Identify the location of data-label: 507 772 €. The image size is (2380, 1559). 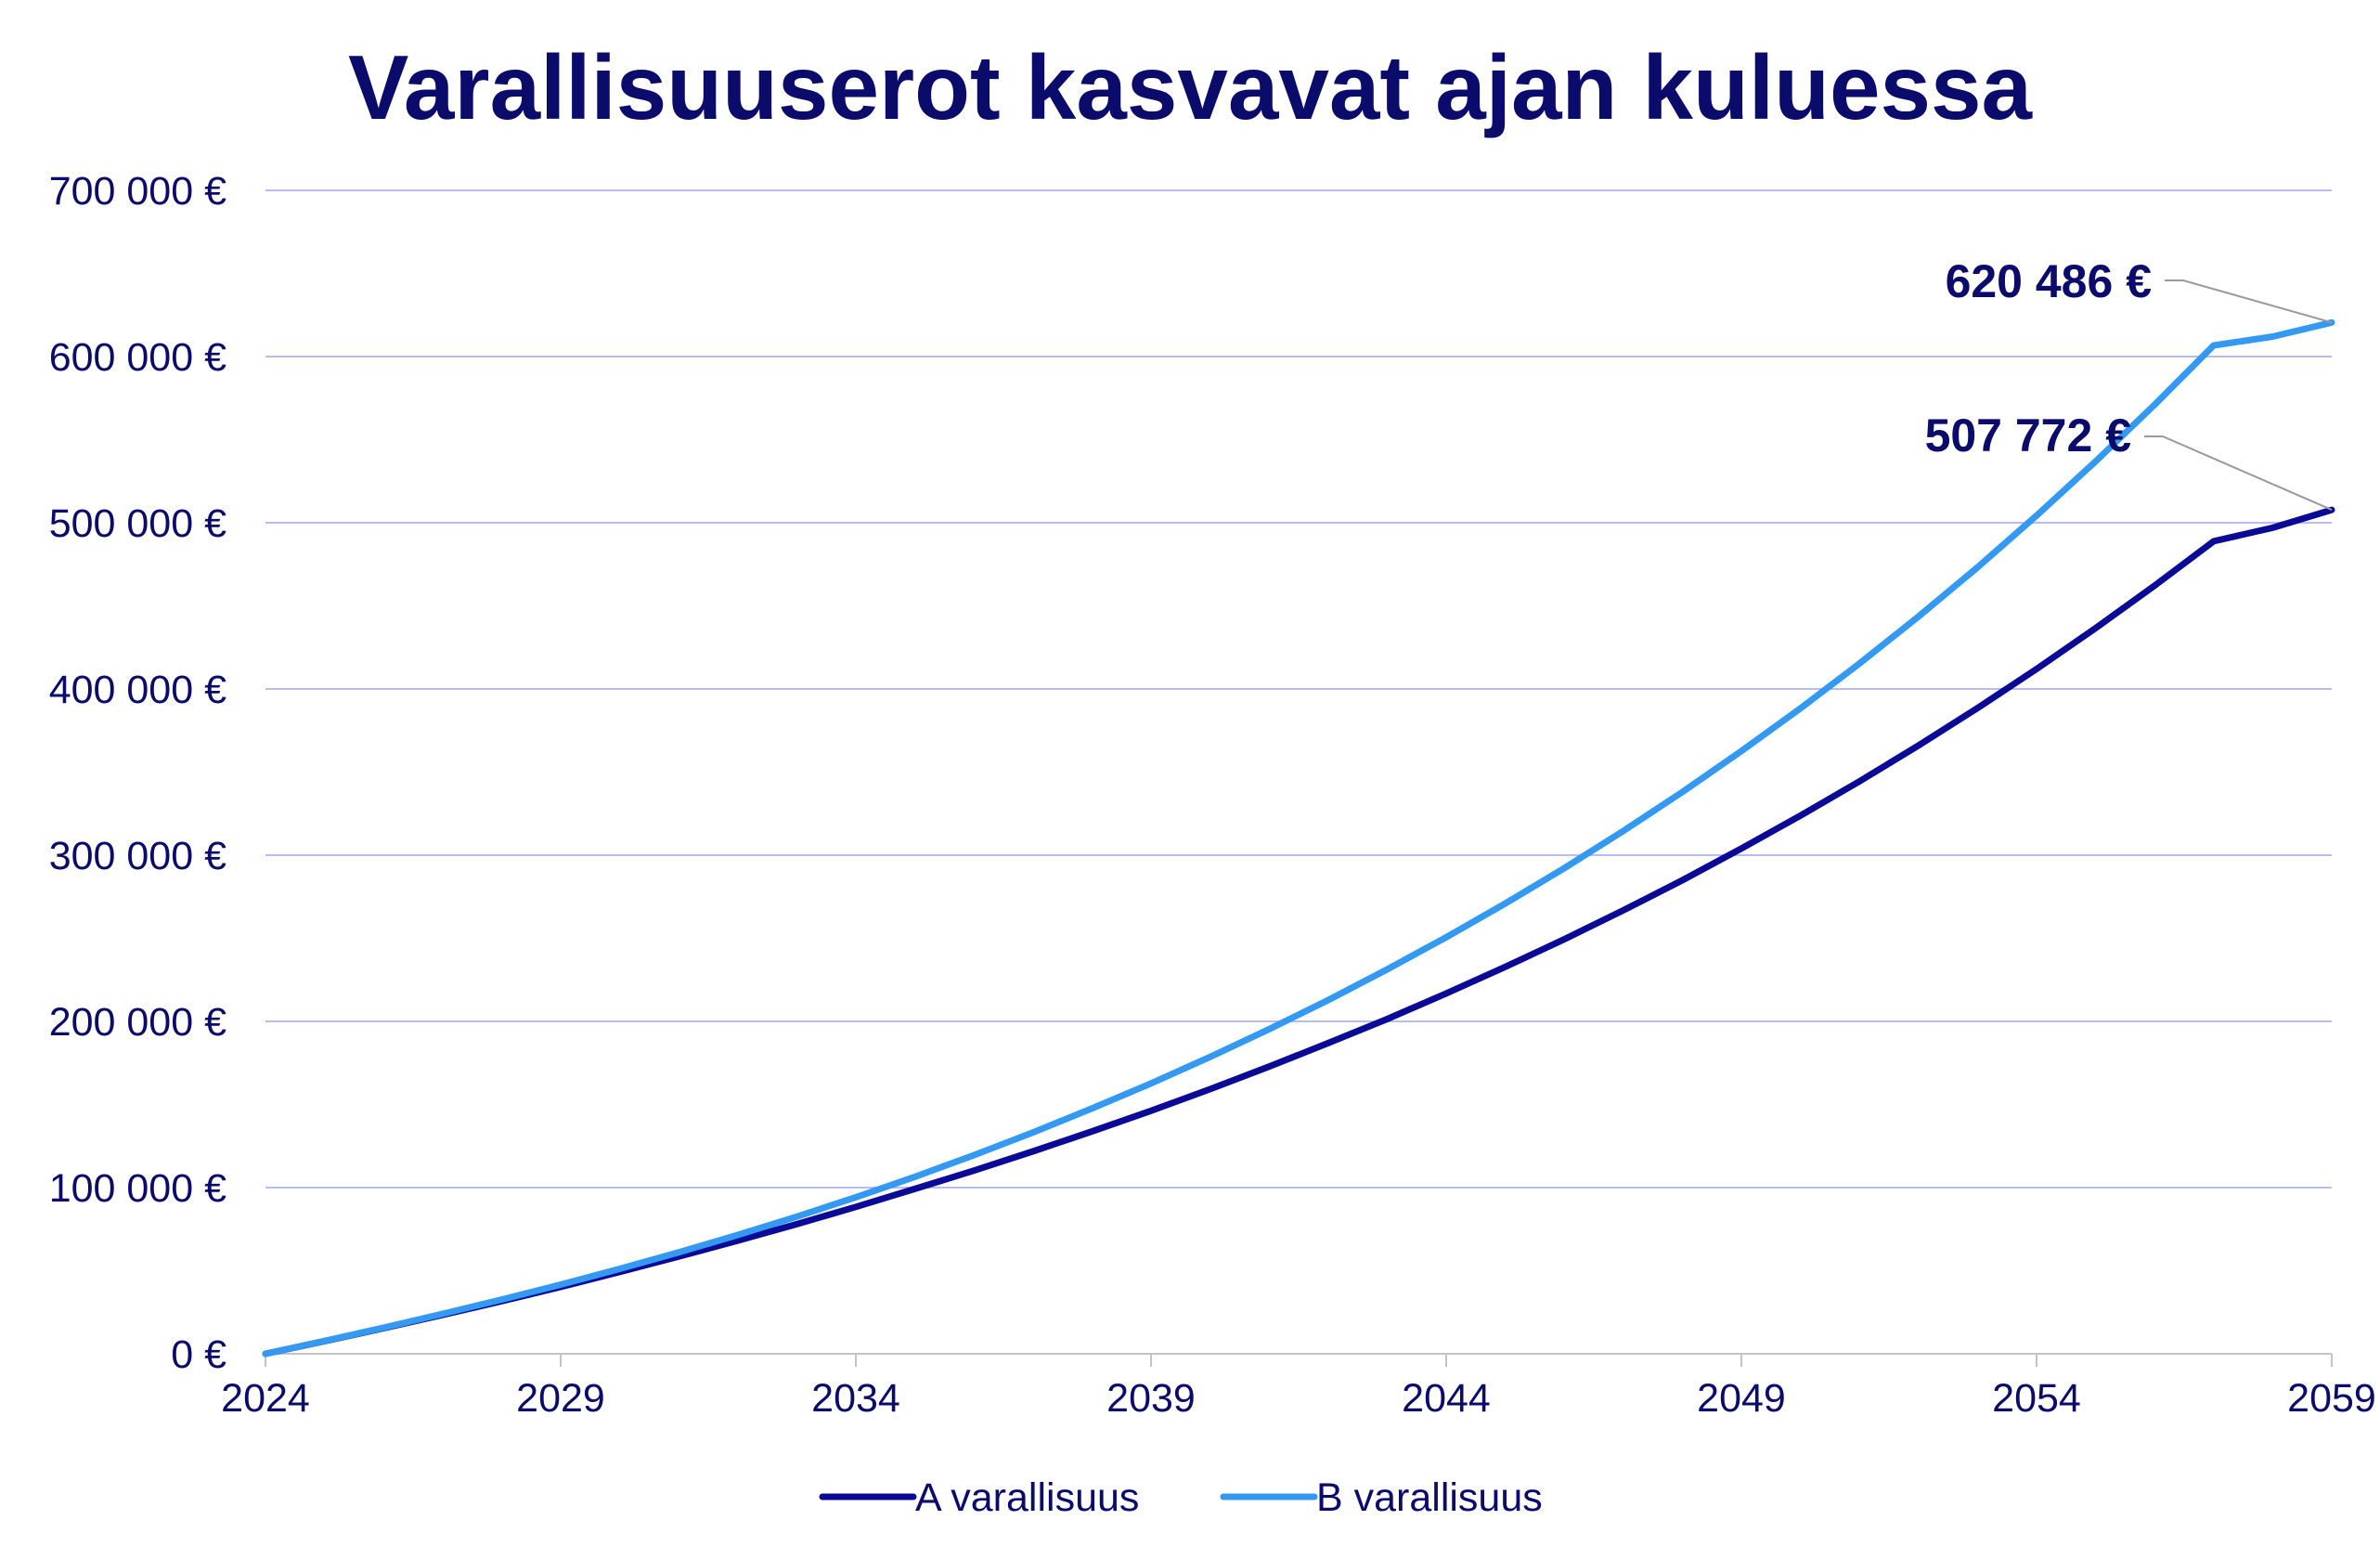
(2028, 435).